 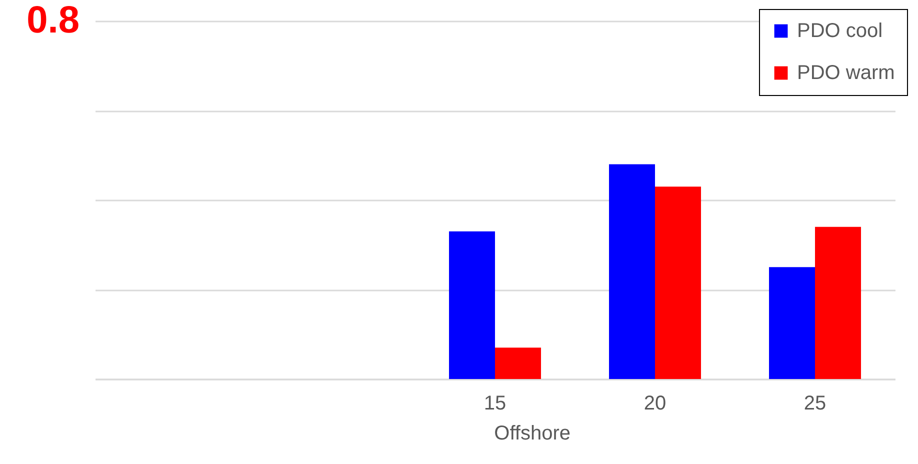 I want to click on legend-label: PDO warm, so click(x=846, y=73).